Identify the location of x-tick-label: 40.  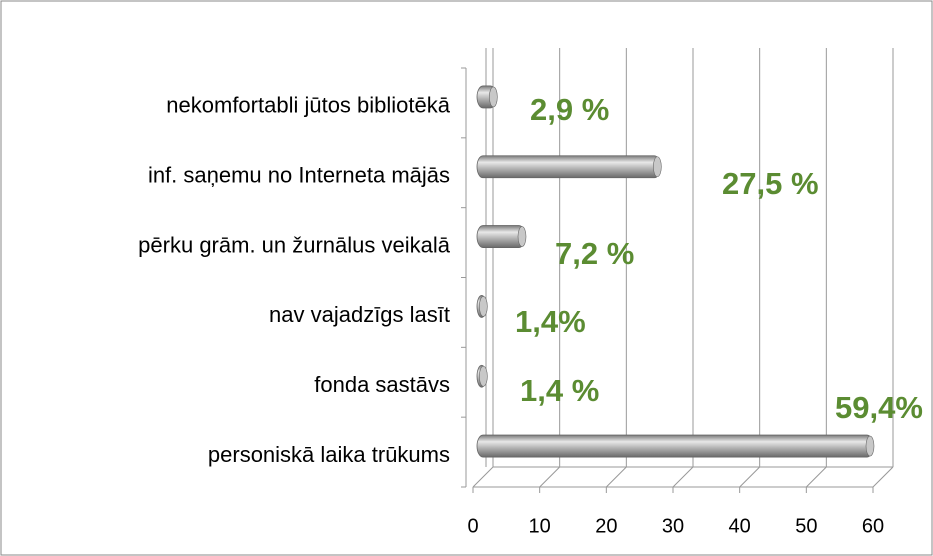
(740, 526).